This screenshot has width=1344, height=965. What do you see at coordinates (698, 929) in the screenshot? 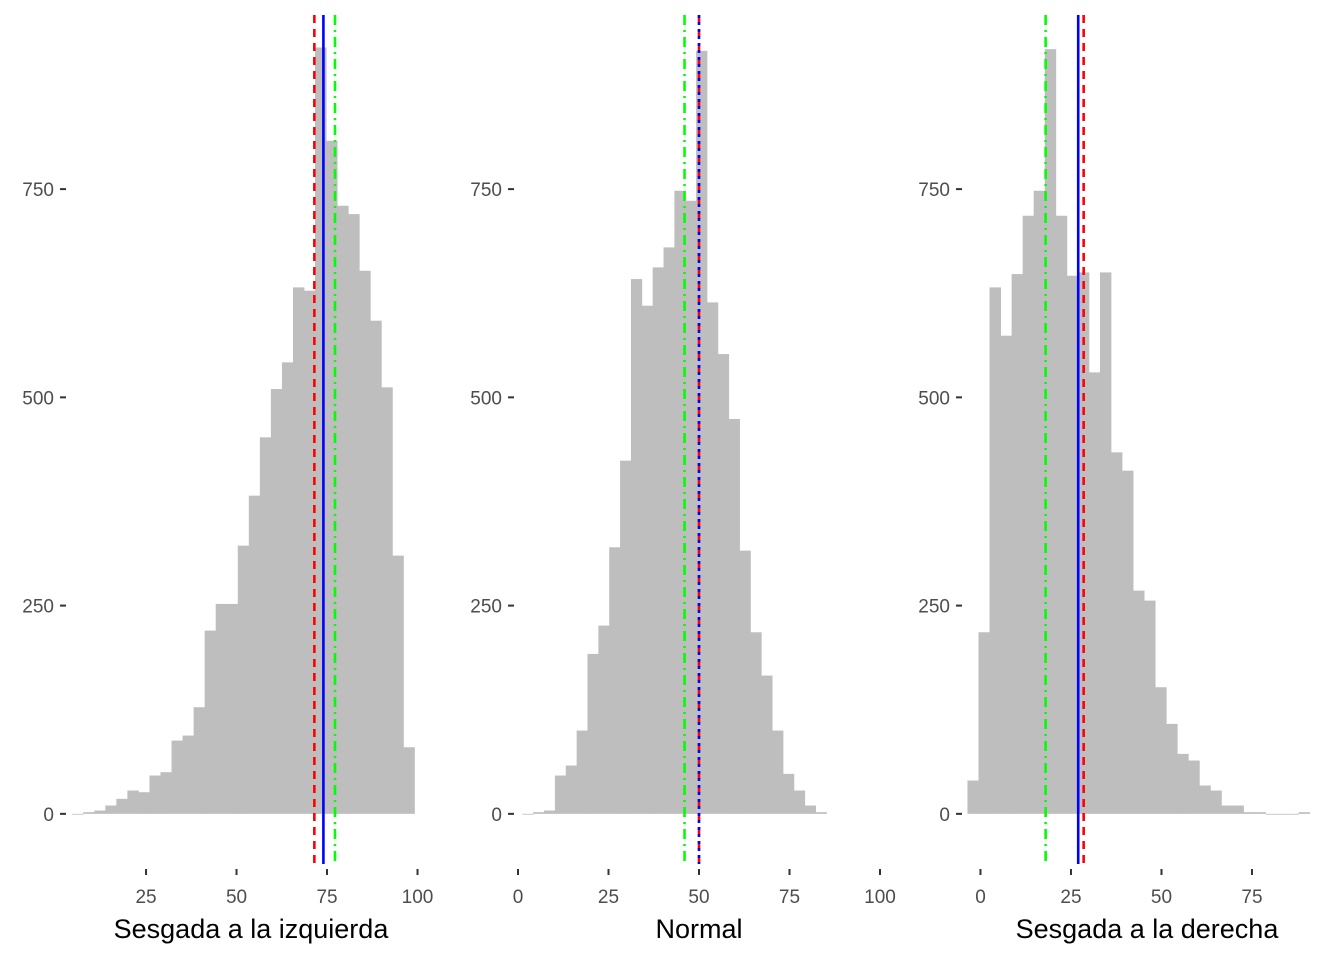
I see `x-axis-title: Normal` at bounding box center [698, 929].